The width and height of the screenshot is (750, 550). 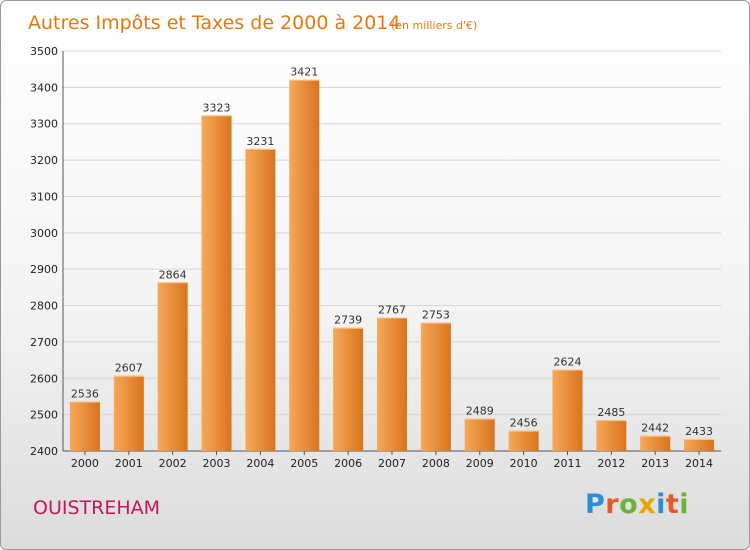 What do you see at coordinates (480, 411) in the screenshot?
I see `data-label-2009: 2489` at bounding box center [480, 411].